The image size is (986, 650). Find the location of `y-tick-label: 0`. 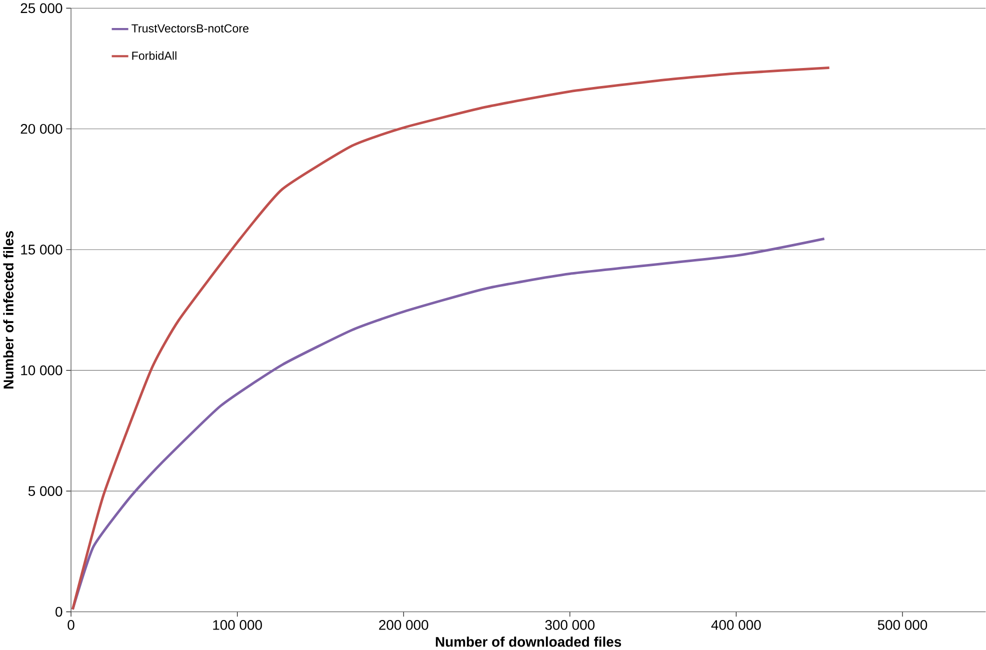

y-tick-label: 0 is located at coordinates (59, 611).